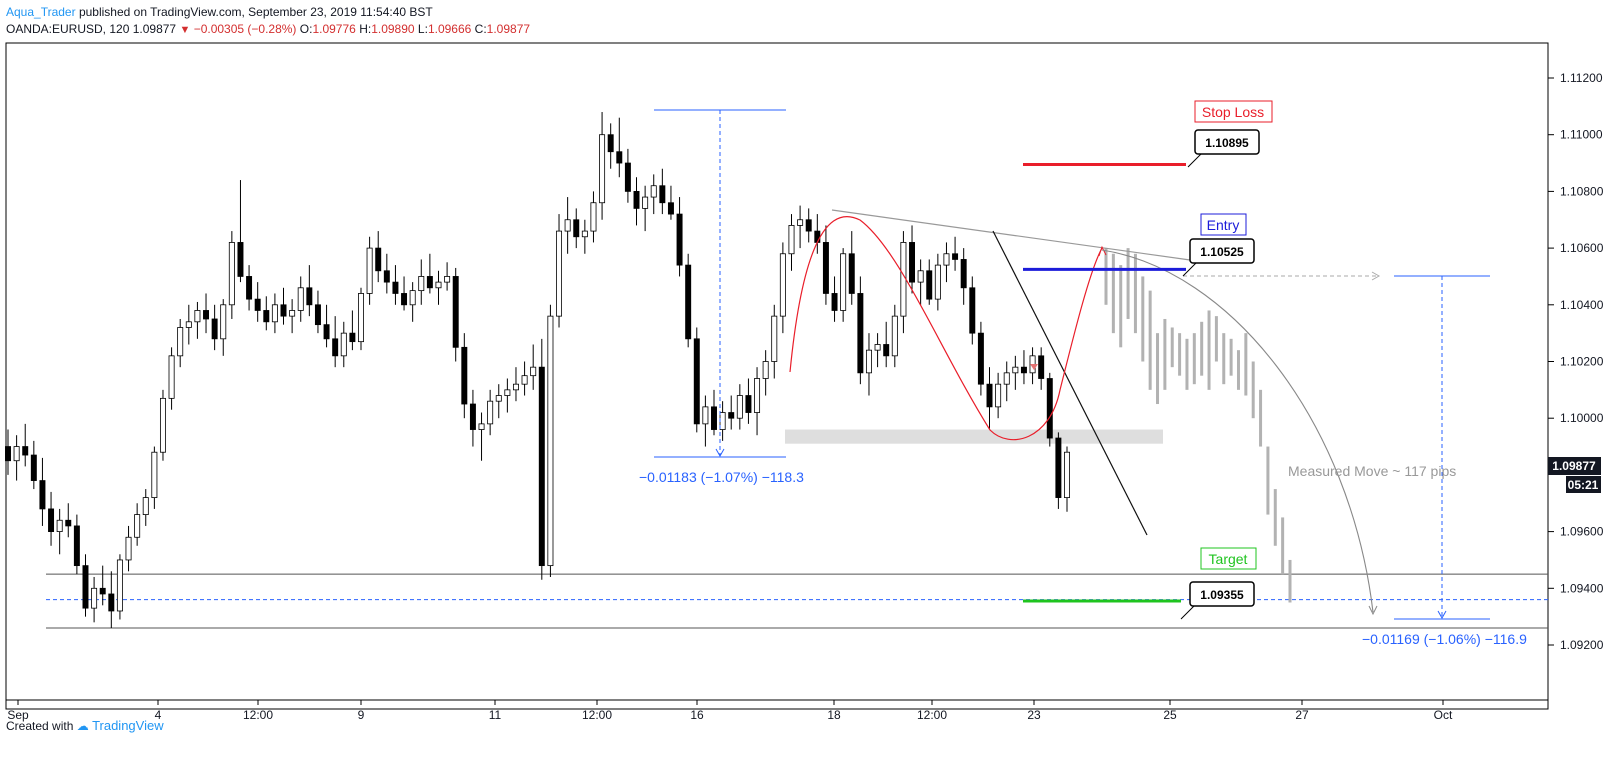  I want to click on horizontal-lines, so click(797, 601).